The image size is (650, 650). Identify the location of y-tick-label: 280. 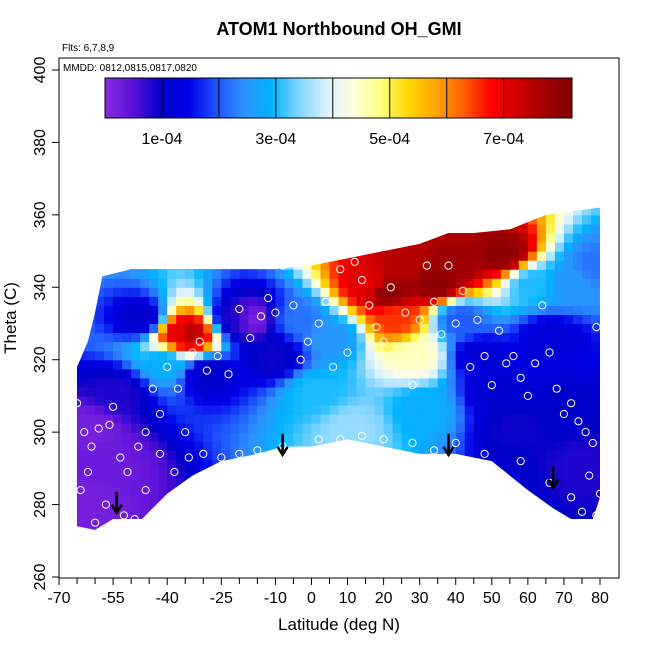
(40, 504).